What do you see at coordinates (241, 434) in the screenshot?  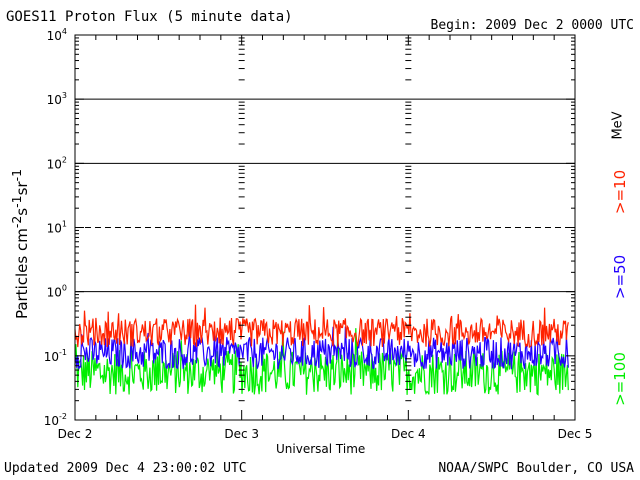 I see `x-tick-label: Dec 3` at bounding box center [241, 434].